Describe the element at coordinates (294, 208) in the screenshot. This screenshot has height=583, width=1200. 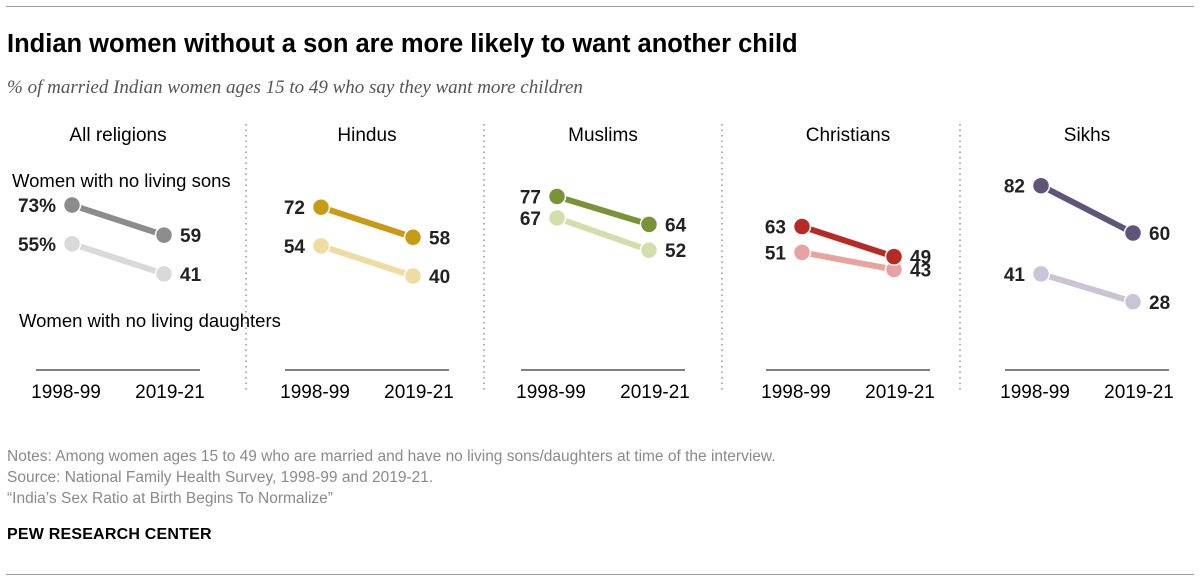
I see `data-label-no-sons: 72` at that location.